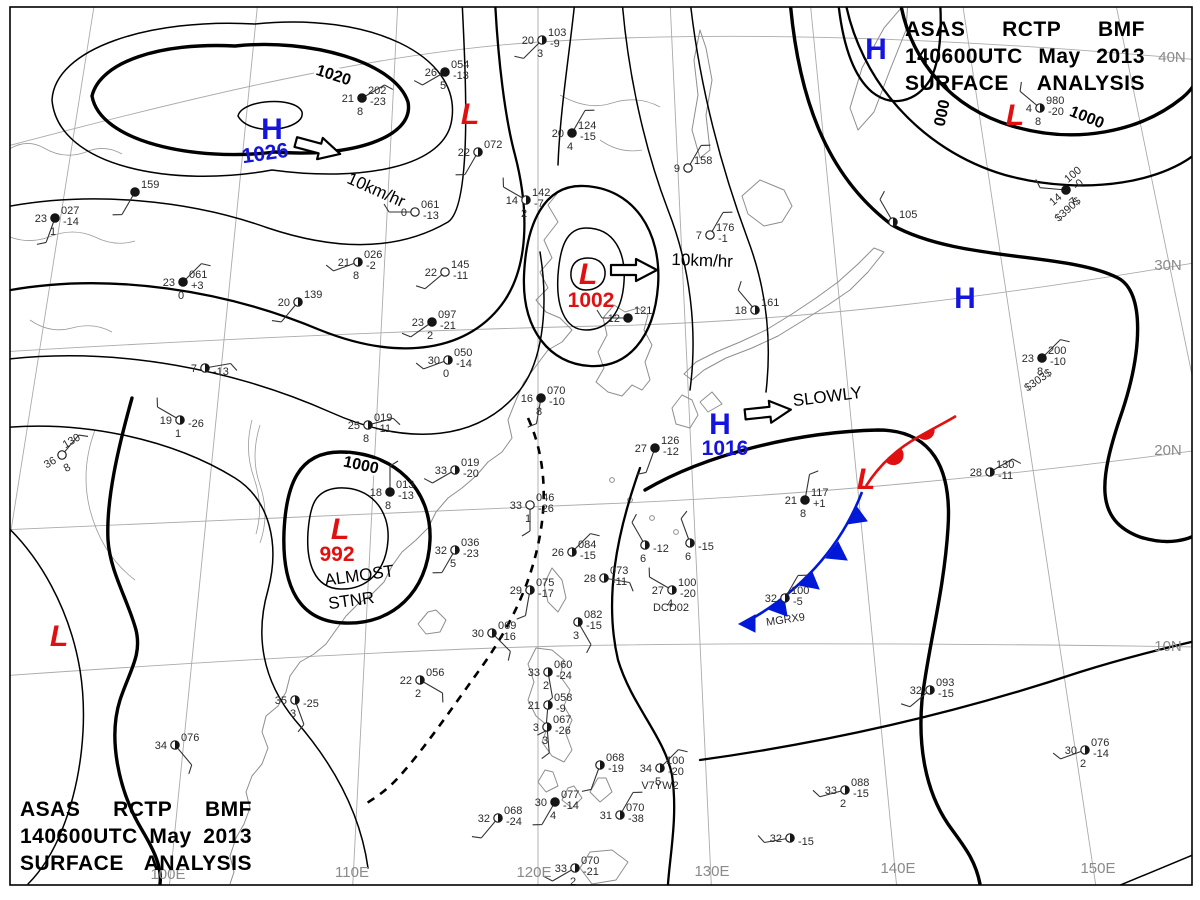  I want to click on station-plot: 21 202-23 8, so click(368, 101).